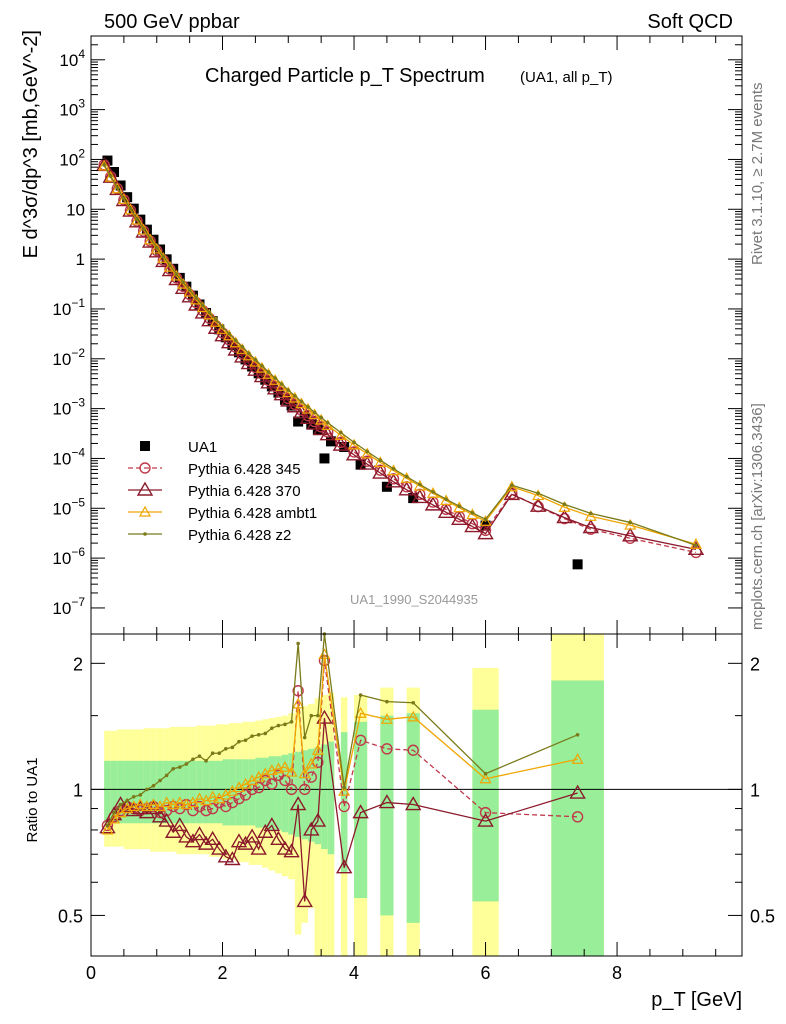 The width and height of the screenshot is (786, 1024). What do you see at coordinates (78, 790) in the screenshot?
I see `ratio-y-tick-label: 1` at bounding box center [78, 790].